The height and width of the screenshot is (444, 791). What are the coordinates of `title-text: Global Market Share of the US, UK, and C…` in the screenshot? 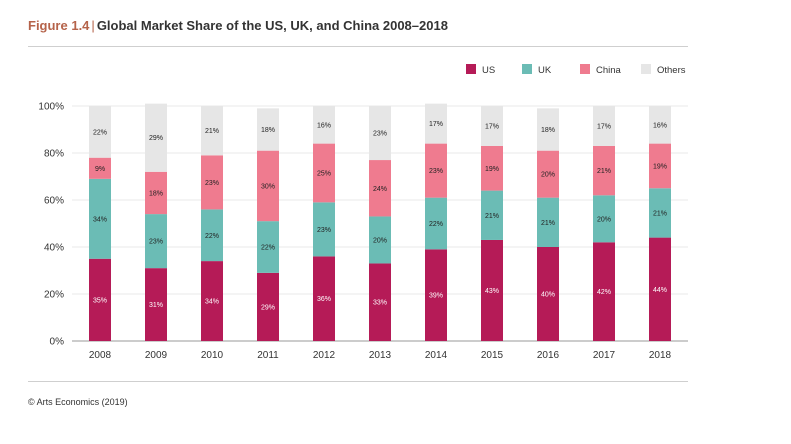 It's located at (272, 25).